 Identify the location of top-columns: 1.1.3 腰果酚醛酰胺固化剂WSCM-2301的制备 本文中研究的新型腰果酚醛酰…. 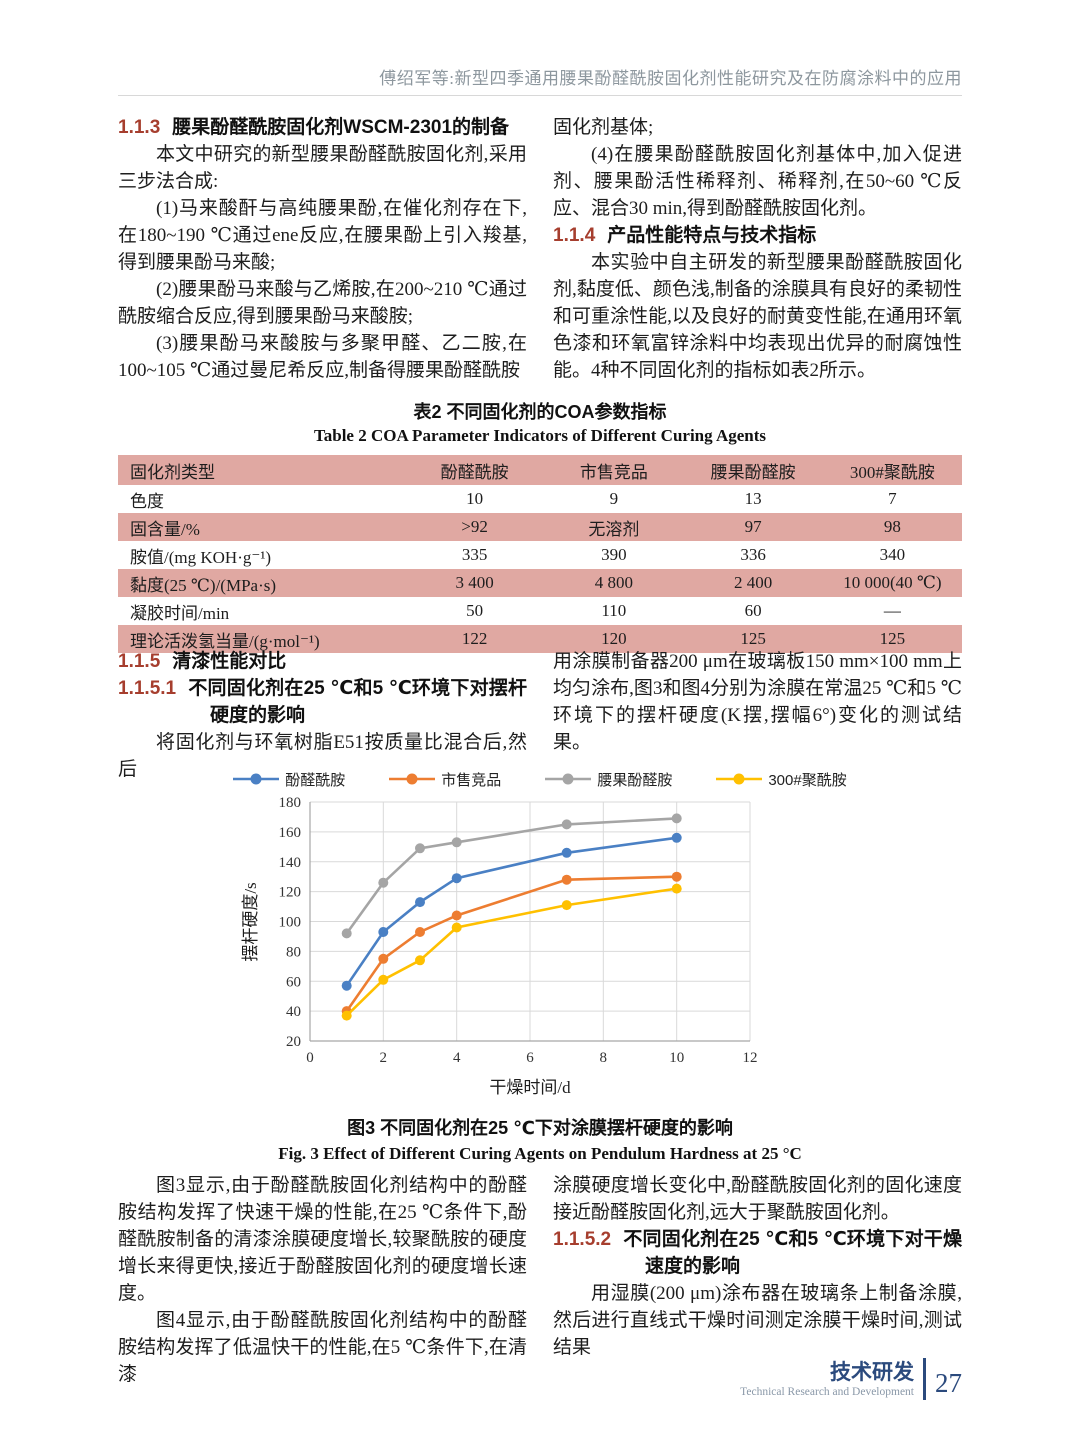
(540, 249).